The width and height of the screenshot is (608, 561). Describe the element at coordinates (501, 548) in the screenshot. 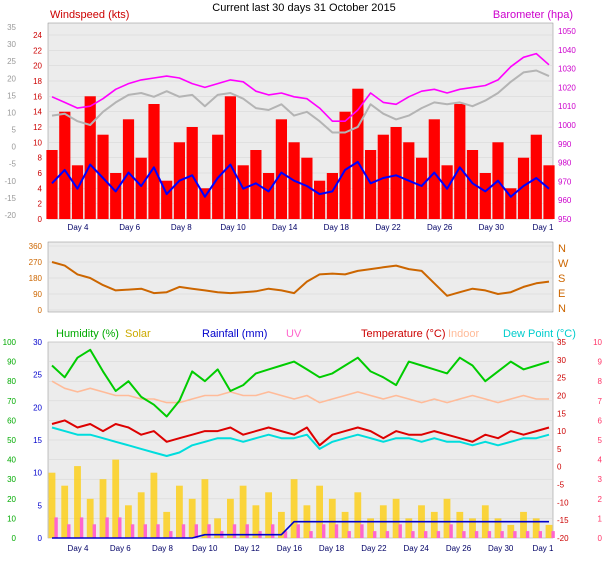

I see `x-tick-label: Day 30` at that location.